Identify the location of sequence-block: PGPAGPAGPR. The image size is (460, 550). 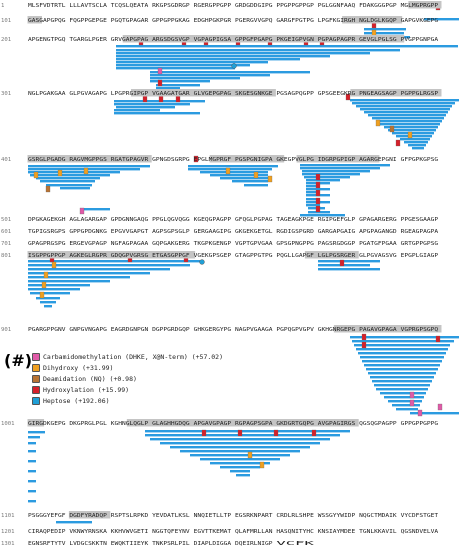
(337, 40).